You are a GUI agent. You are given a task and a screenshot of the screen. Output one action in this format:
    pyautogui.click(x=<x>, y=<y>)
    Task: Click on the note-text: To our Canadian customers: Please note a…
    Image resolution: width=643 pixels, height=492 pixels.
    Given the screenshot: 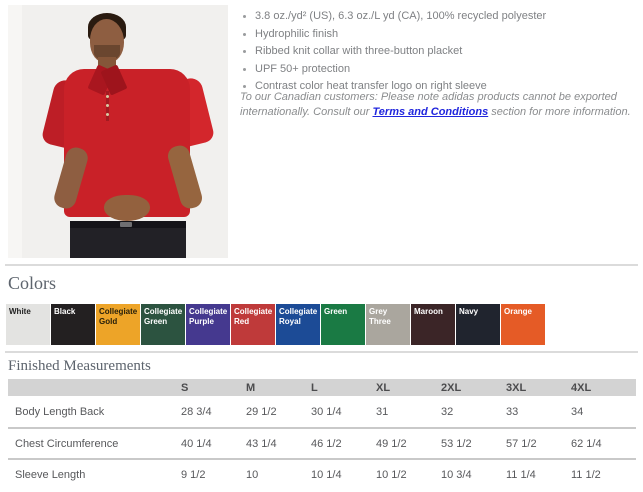 What is the action you would take?
    pyautogui.click(x=428, y=104)
    